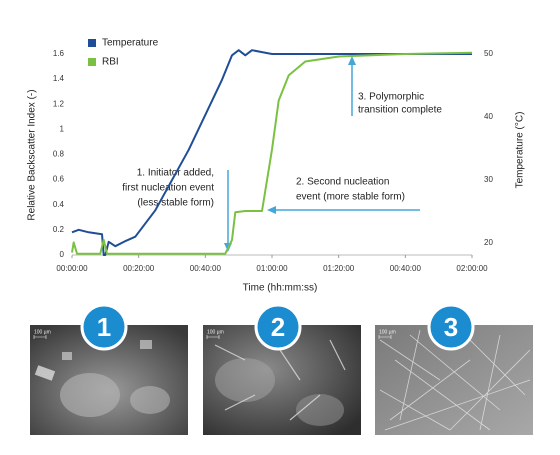 This screenshot has height=455, width=560. Describe the element at coordinates (395, 86) in the screenshot. I see `annotation-3: 3. Polymorphic transition complete` at that location.